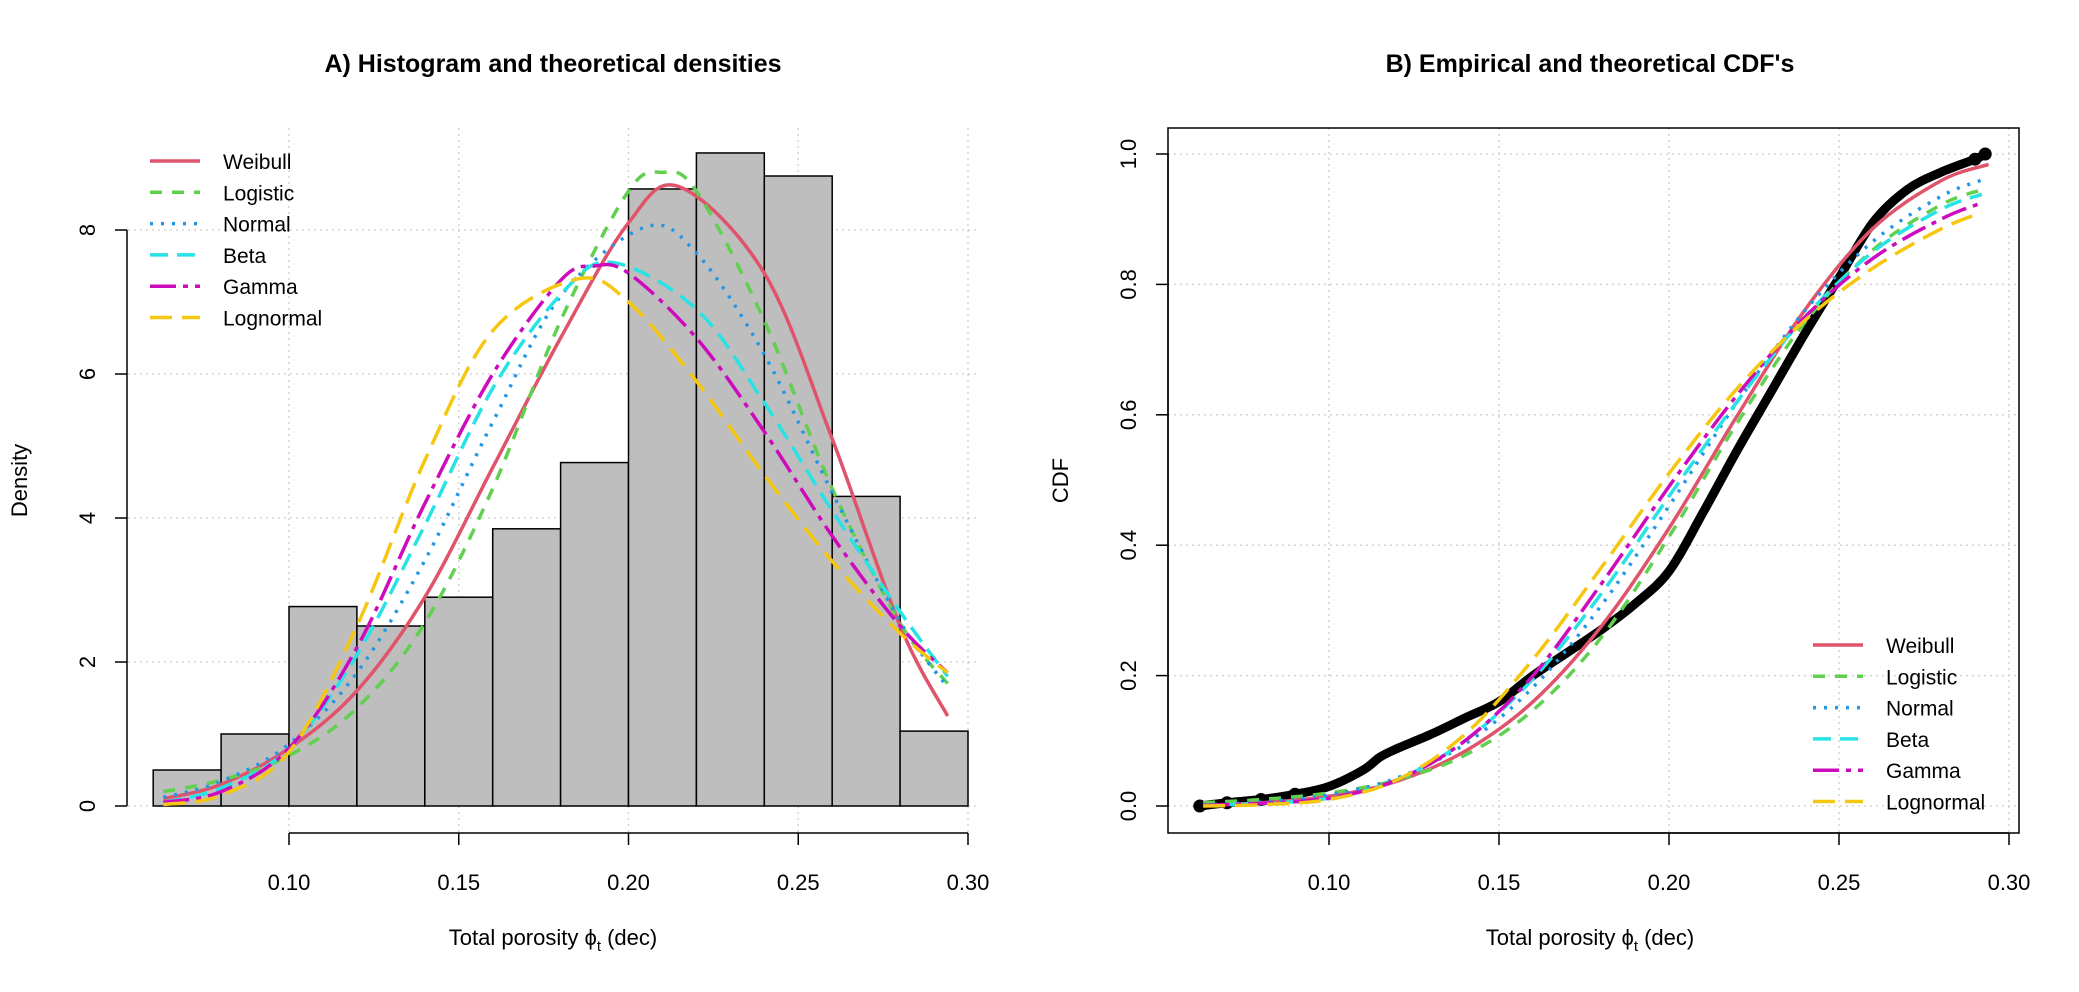  I want to click on y-axis-label: Density, so click(19, 480).